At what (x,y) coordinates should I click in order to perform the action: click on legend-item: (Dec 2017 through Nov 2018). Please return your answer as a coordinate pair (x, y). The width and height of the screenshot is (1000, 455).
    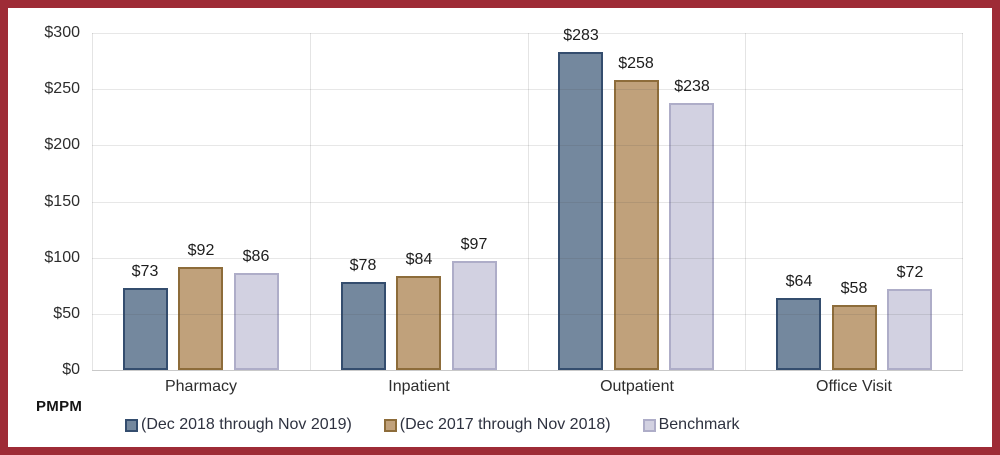
    Looking at the image, I should click on (497, 425).